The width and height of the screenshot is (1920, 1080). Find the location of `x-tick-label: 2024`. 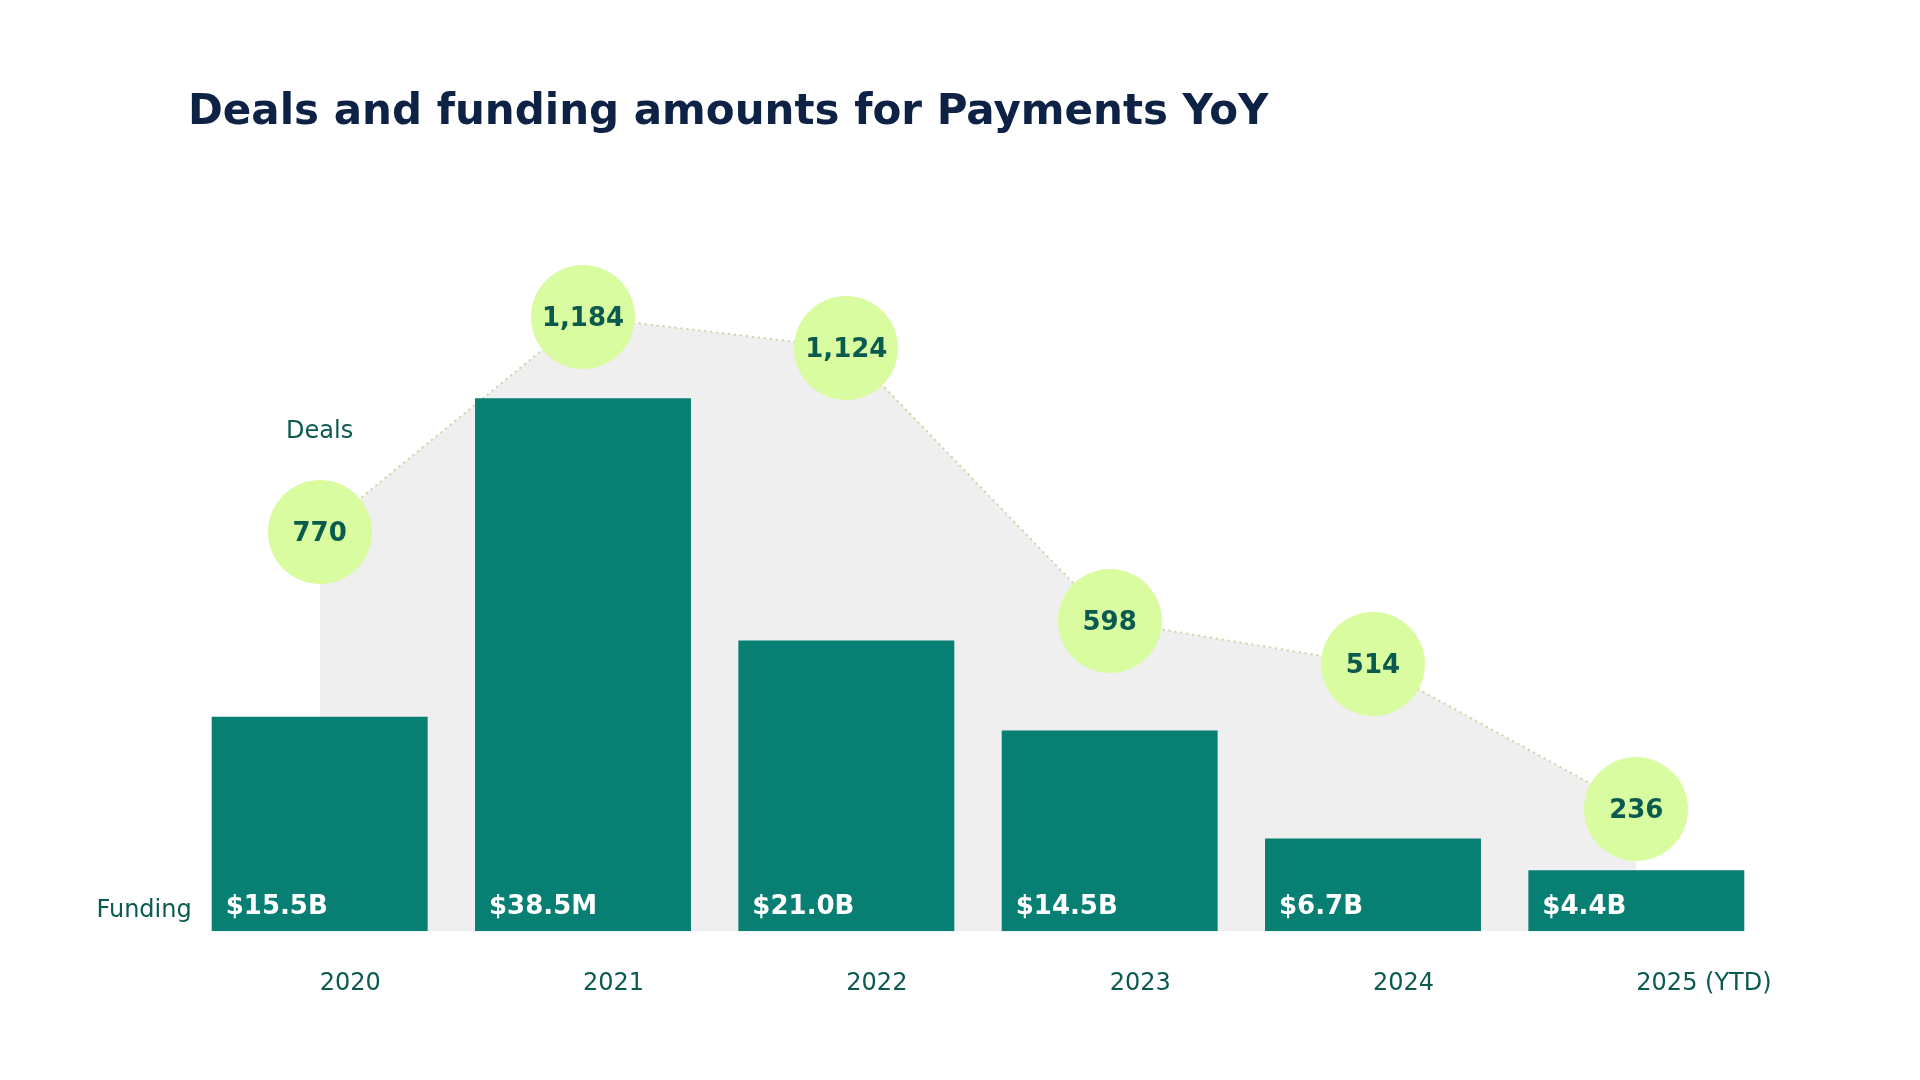

x-tick-label: 2024 is located at coordinates (1404, 981).